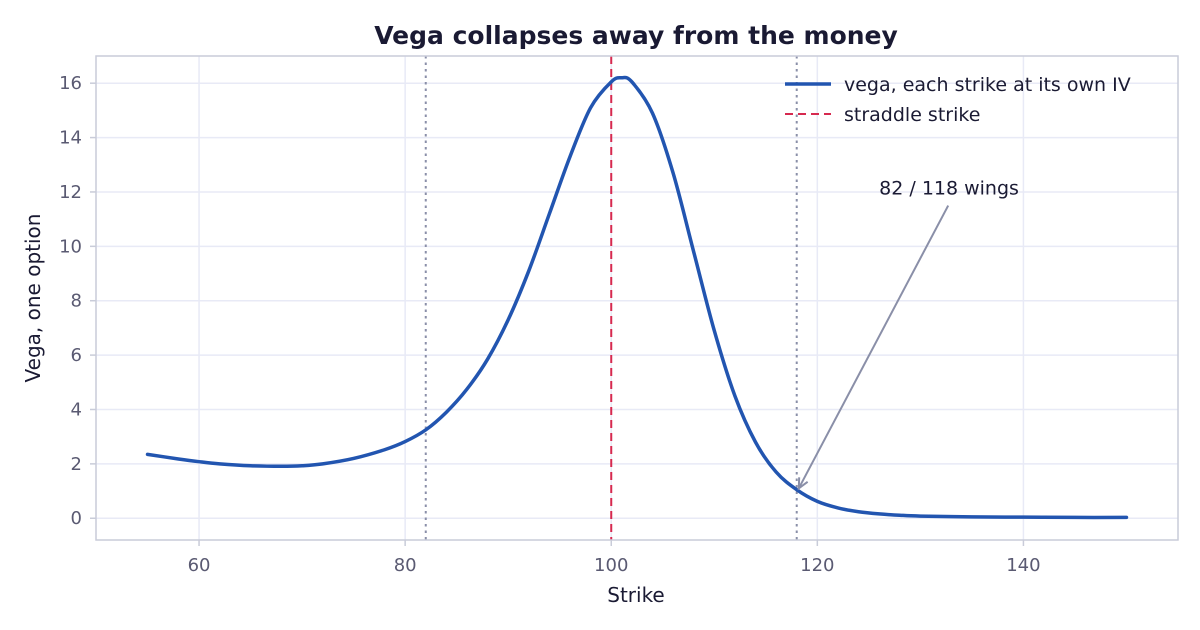 This screenshot has height=630, width=1200. Describe the element at coordinates (76, 355) in the screenshot. I see `y-tick-label: 6` at that location.